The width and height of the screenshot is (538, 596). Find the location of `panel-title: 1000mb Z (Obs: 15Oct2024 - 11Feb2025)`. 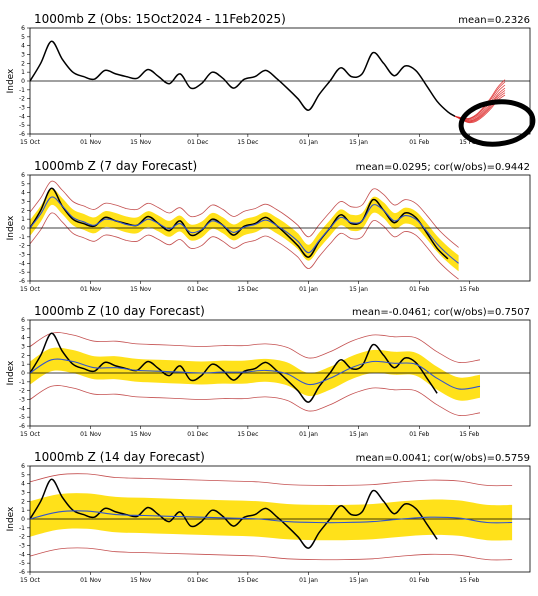

panel-title: 1000mb Z (Obs: 15Oct2024 - 11Feb2025) is located at coordinates (160, 19).